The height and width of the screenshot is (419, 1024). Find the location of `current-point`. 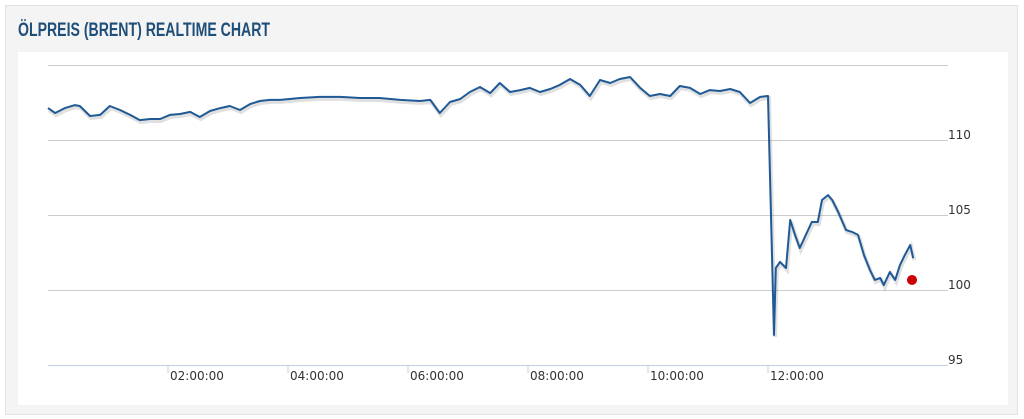

current-point is located at coordinates (912, 279).